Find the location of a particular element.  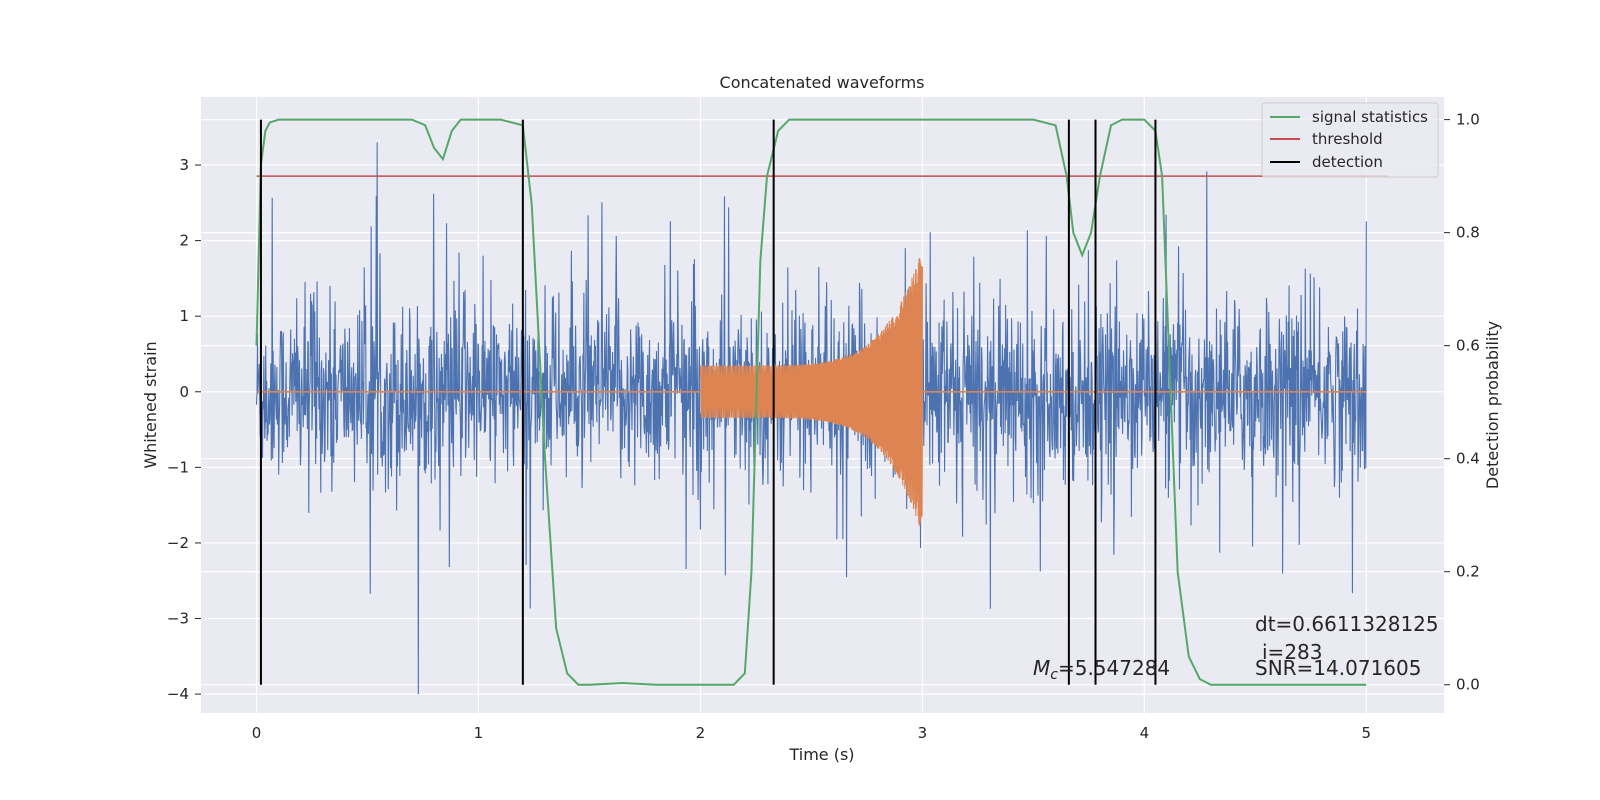

annotation-mc-value: =5.547284 is located at coordinates (1114, 668).